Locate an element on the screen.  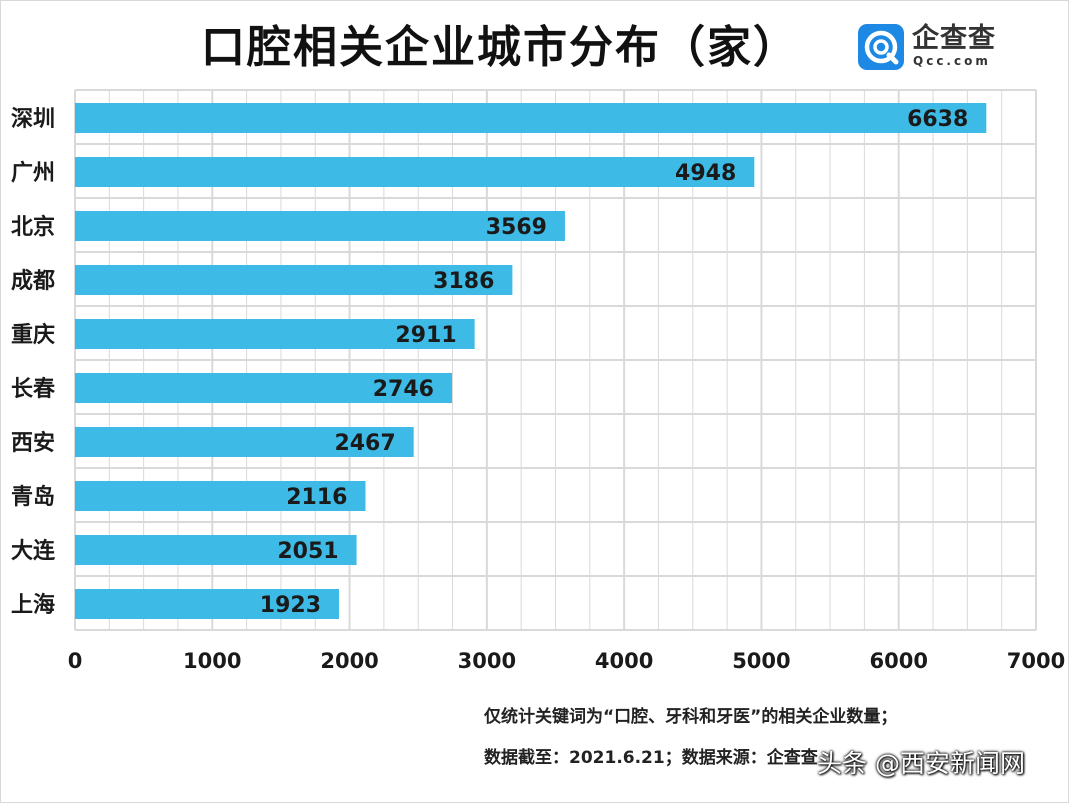
brand-name: 企查查 is located at coordinates (954, 38).